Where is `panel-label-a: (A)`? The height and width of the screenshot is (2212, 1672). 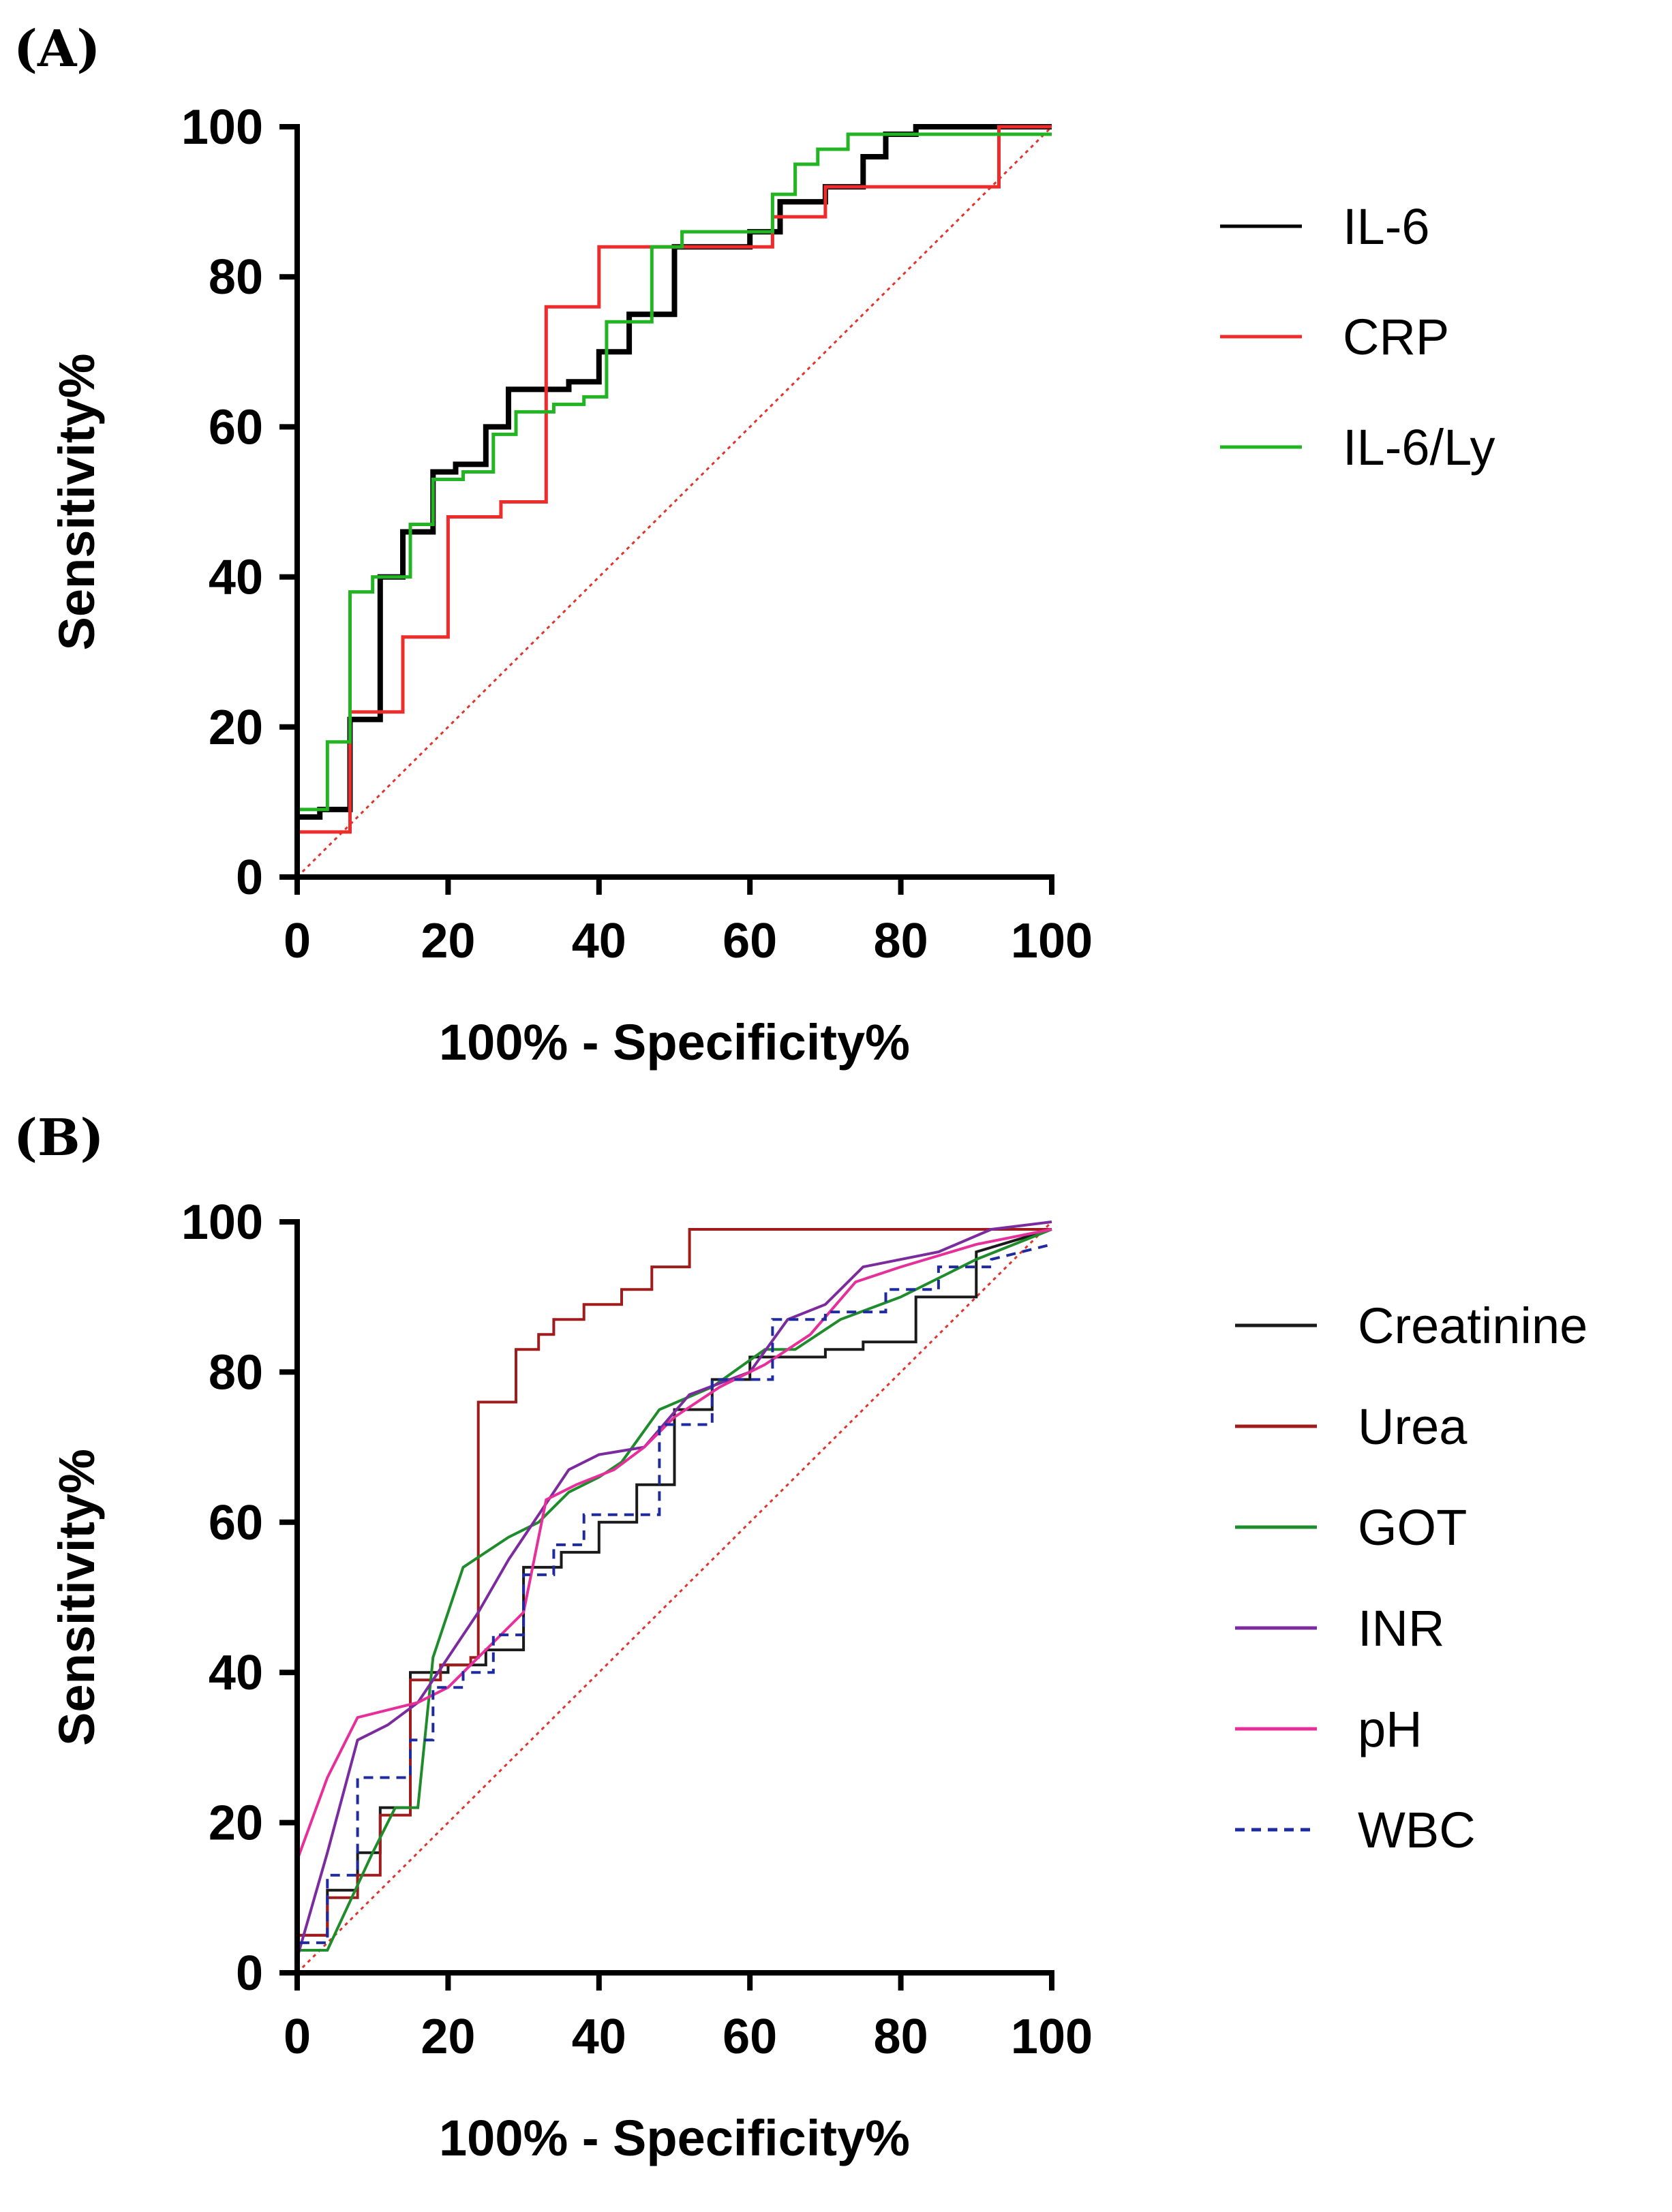
panel-label-a: (A) is located at coordinates (57, 49).